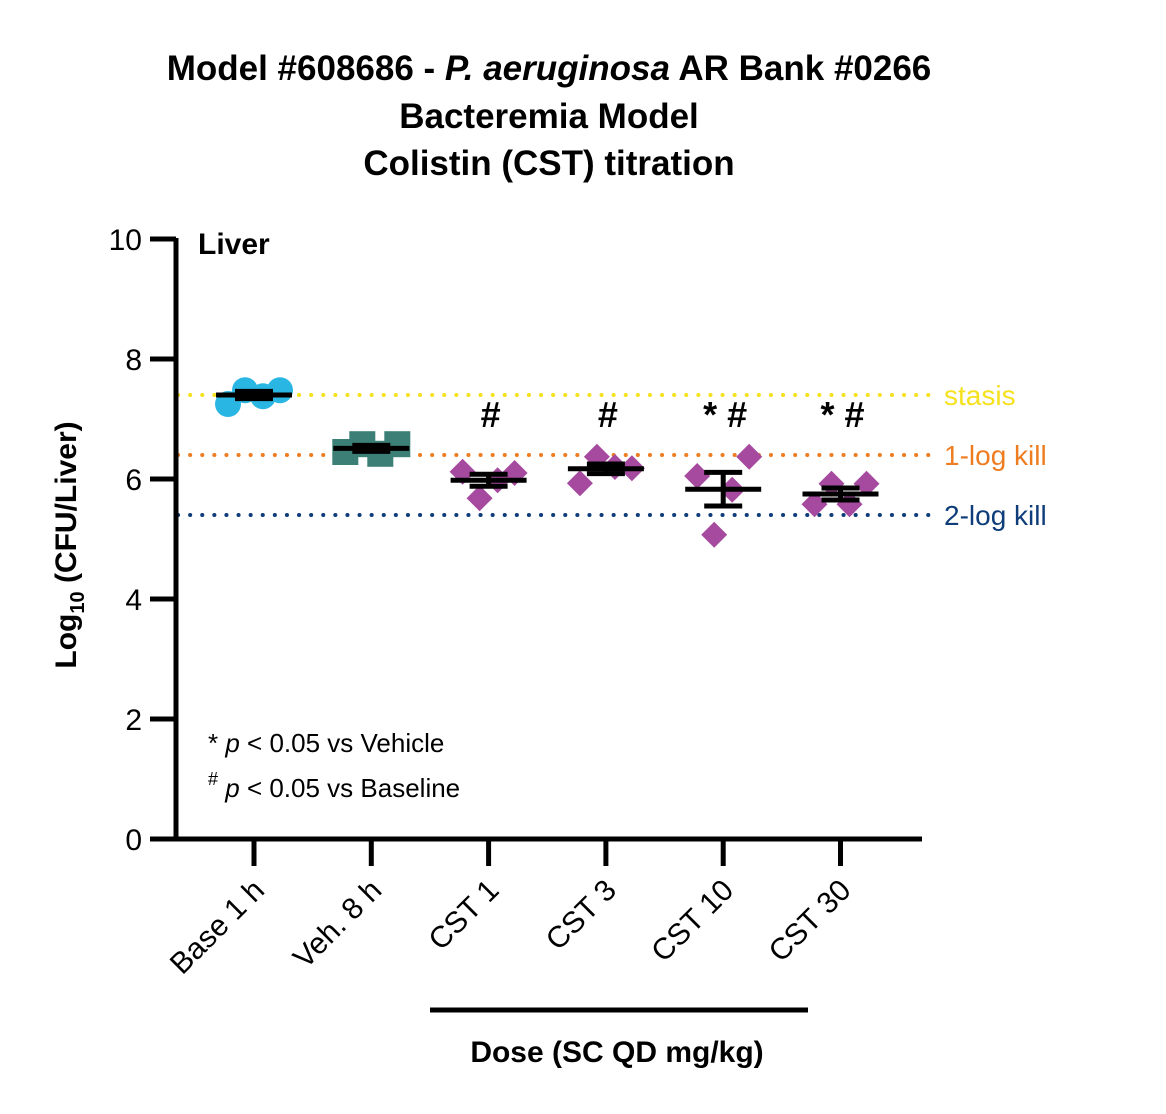 Image resolution: width=1166 pixels, height=1114 pixels. What do you see at coordinates (616, 1052) in the screenshot?
I see `x-axis-title: Dose (SC QD mg/kg)` at bounding box center [616, 1052].